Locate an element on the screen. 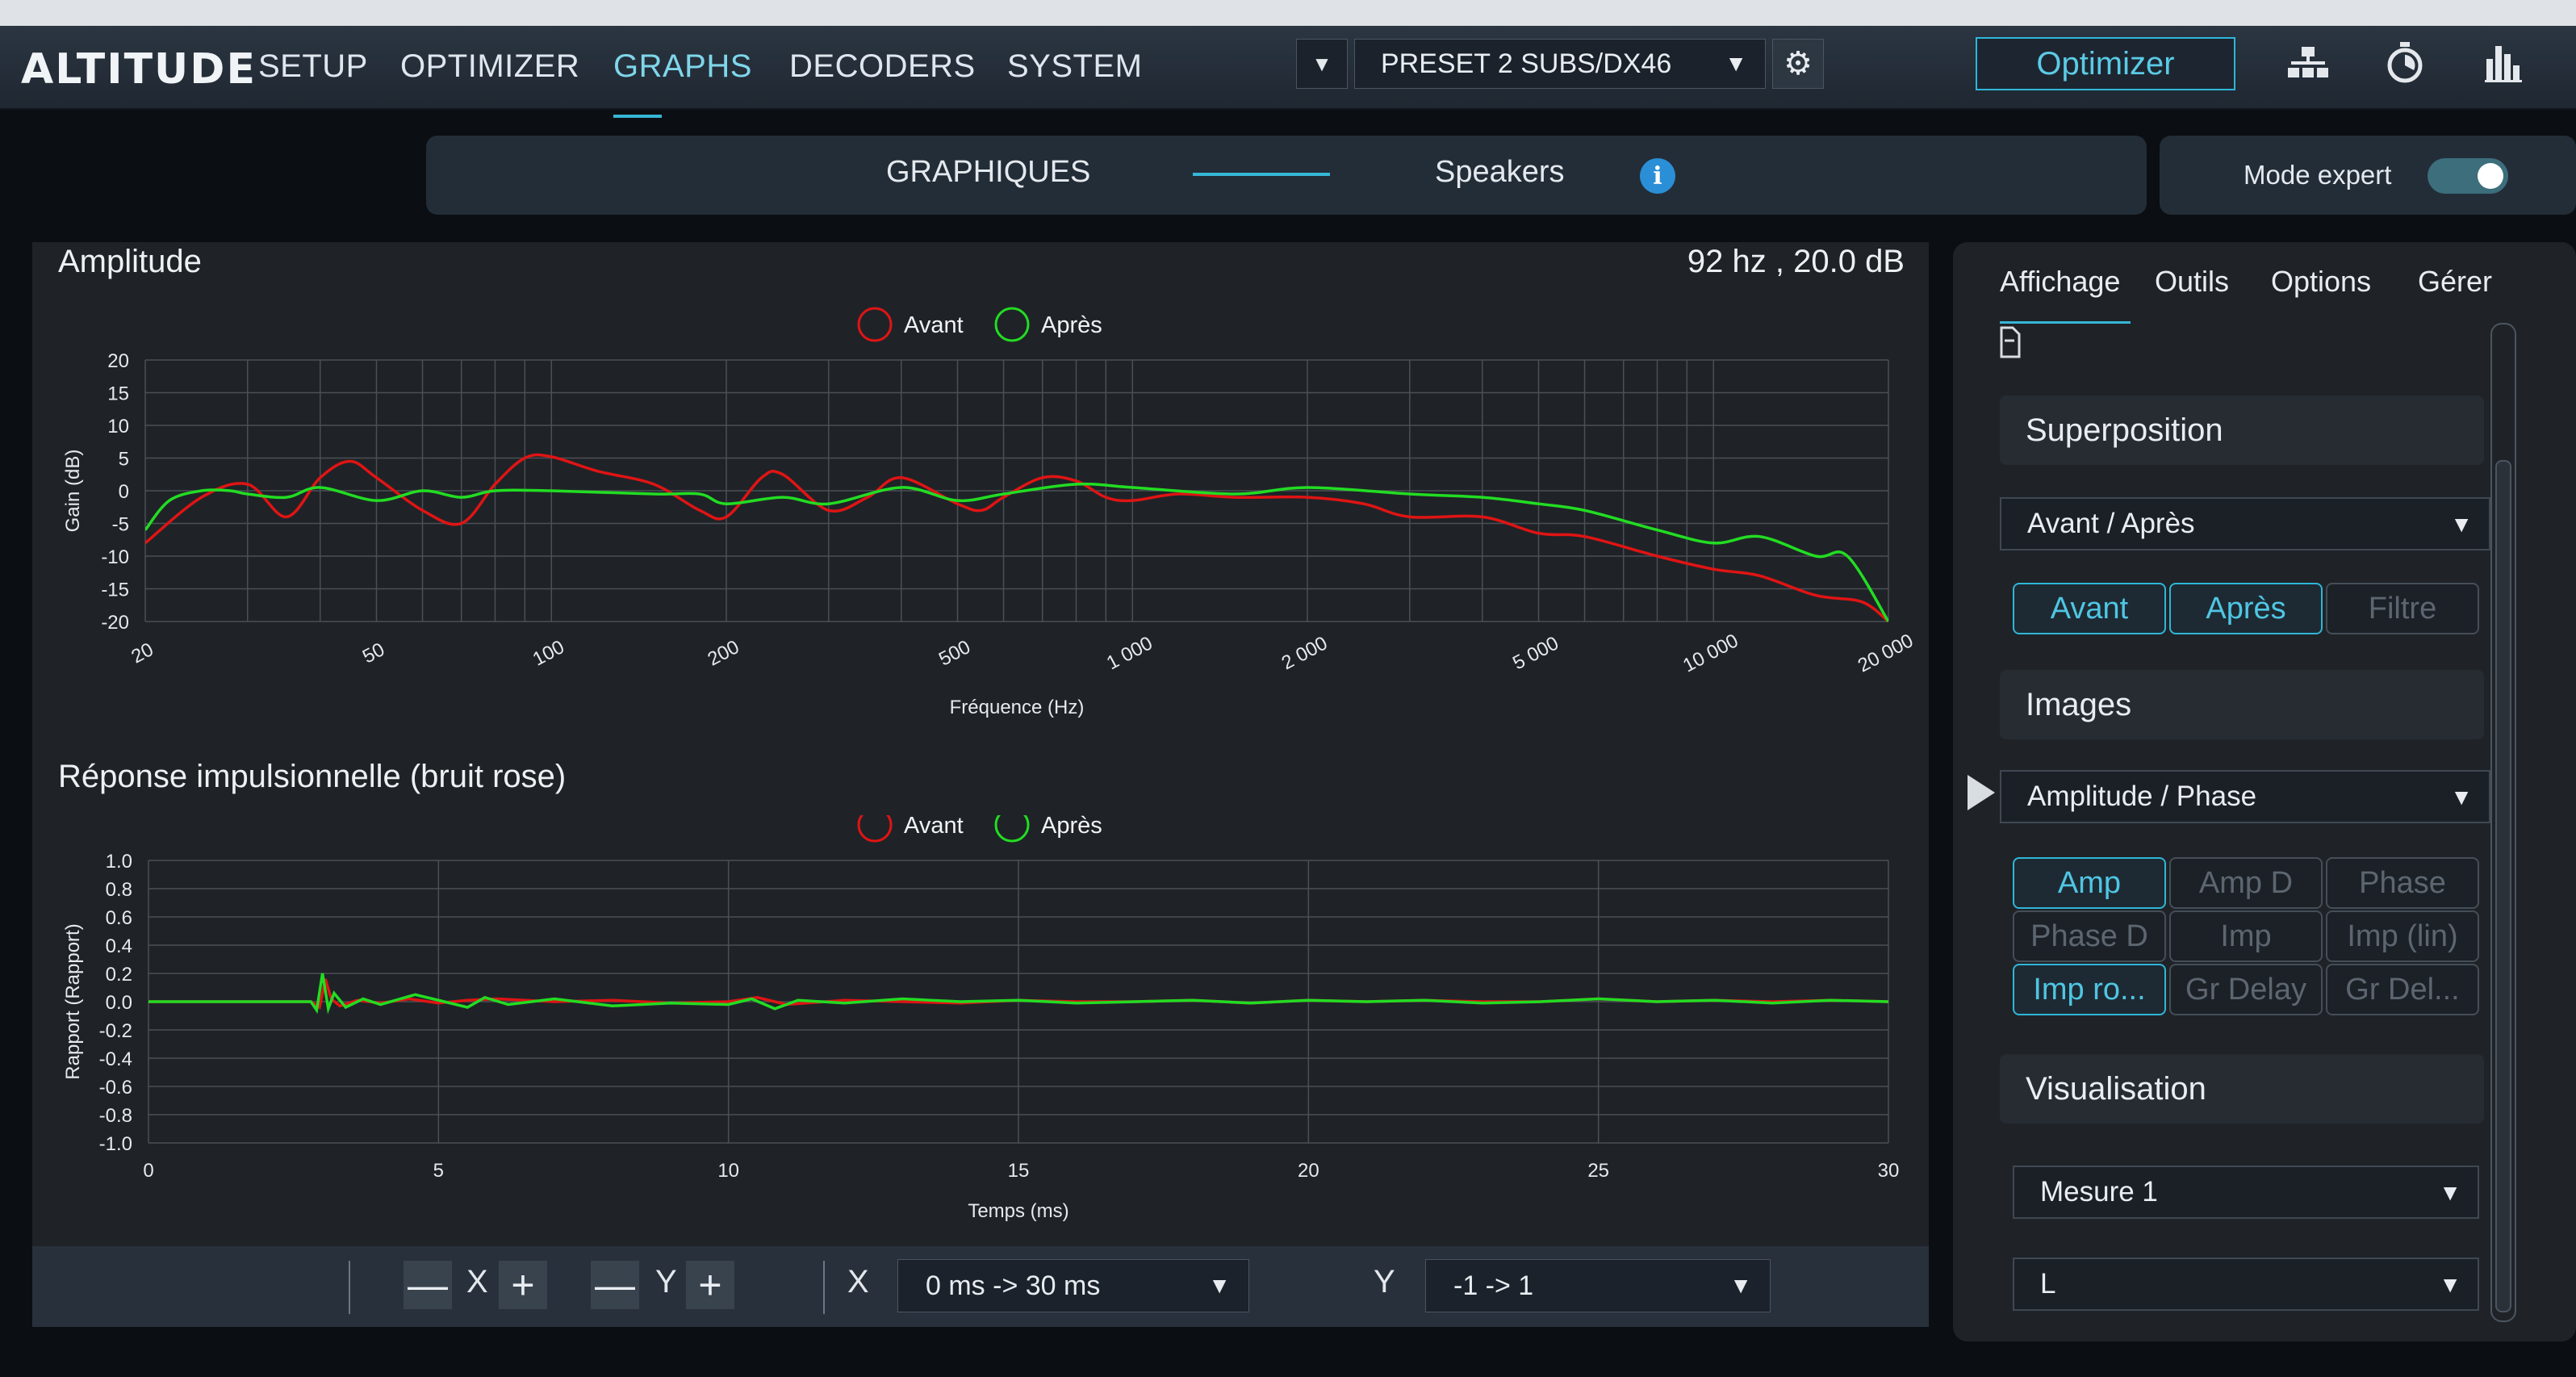  y-zoom-in-button: + is located at coordinates (710, 1285).